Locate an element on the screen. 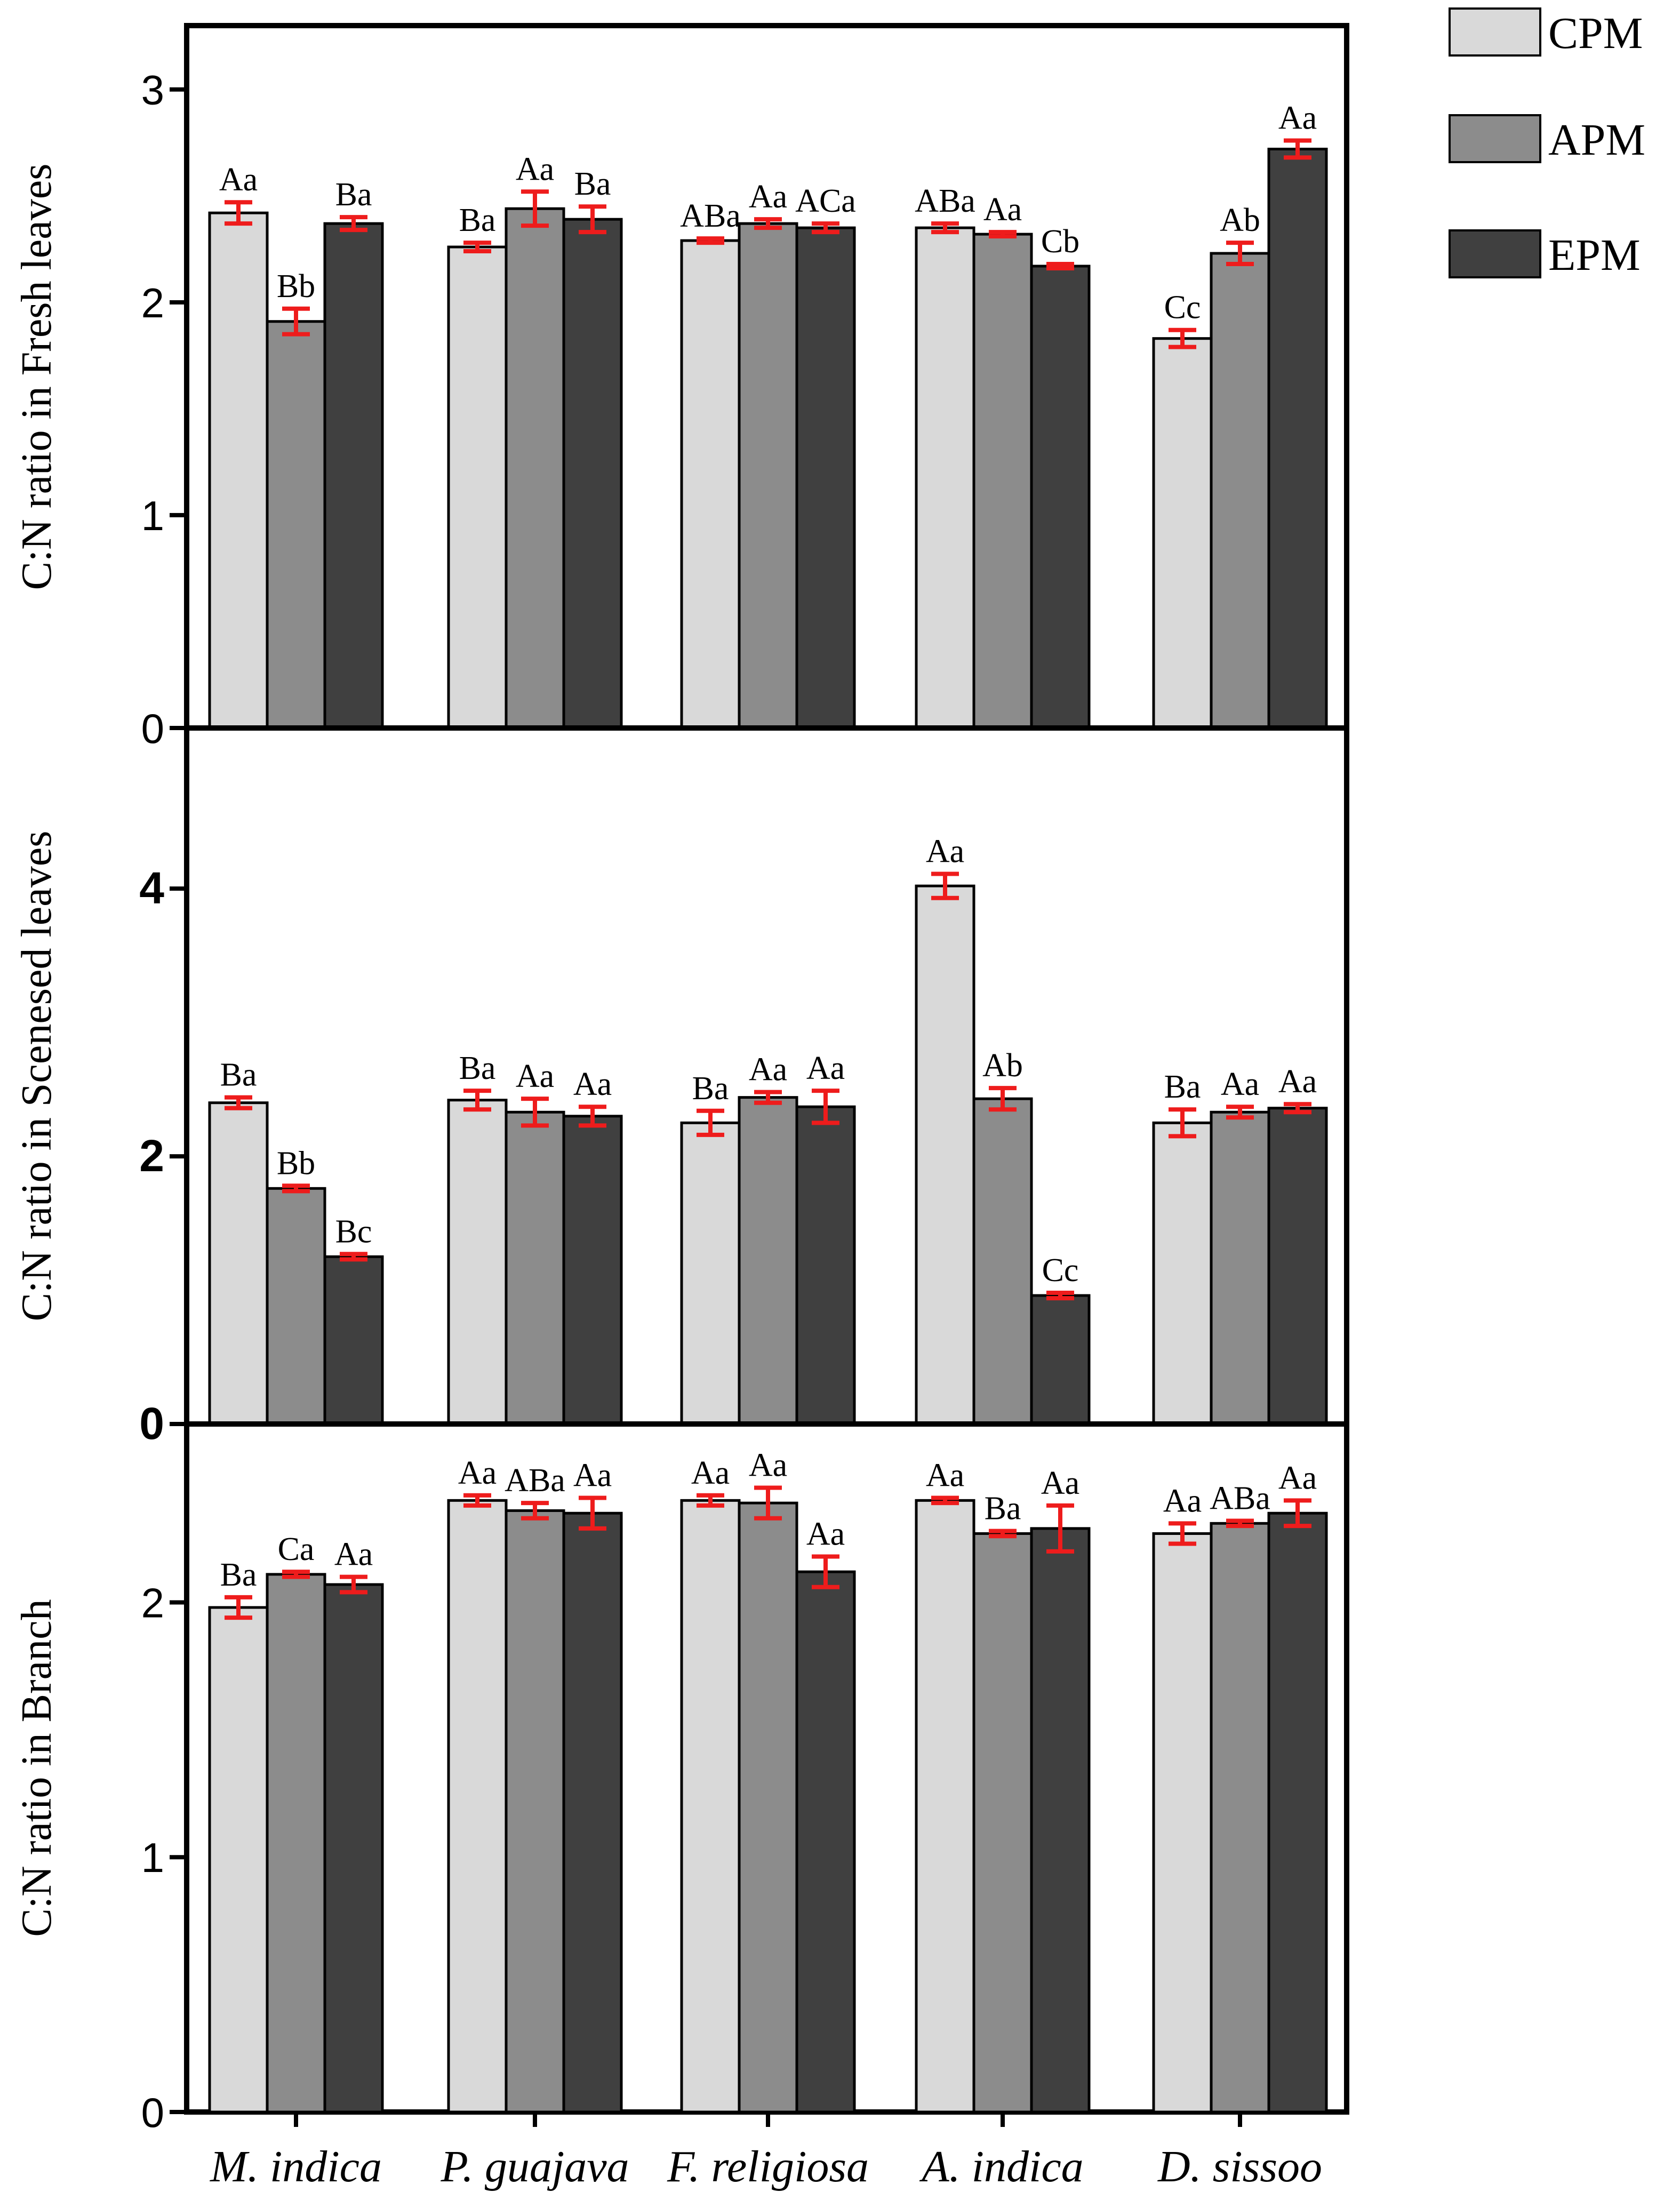  y-axis-label: C:N ratio in Branch is located at coordinates (36, 1768).